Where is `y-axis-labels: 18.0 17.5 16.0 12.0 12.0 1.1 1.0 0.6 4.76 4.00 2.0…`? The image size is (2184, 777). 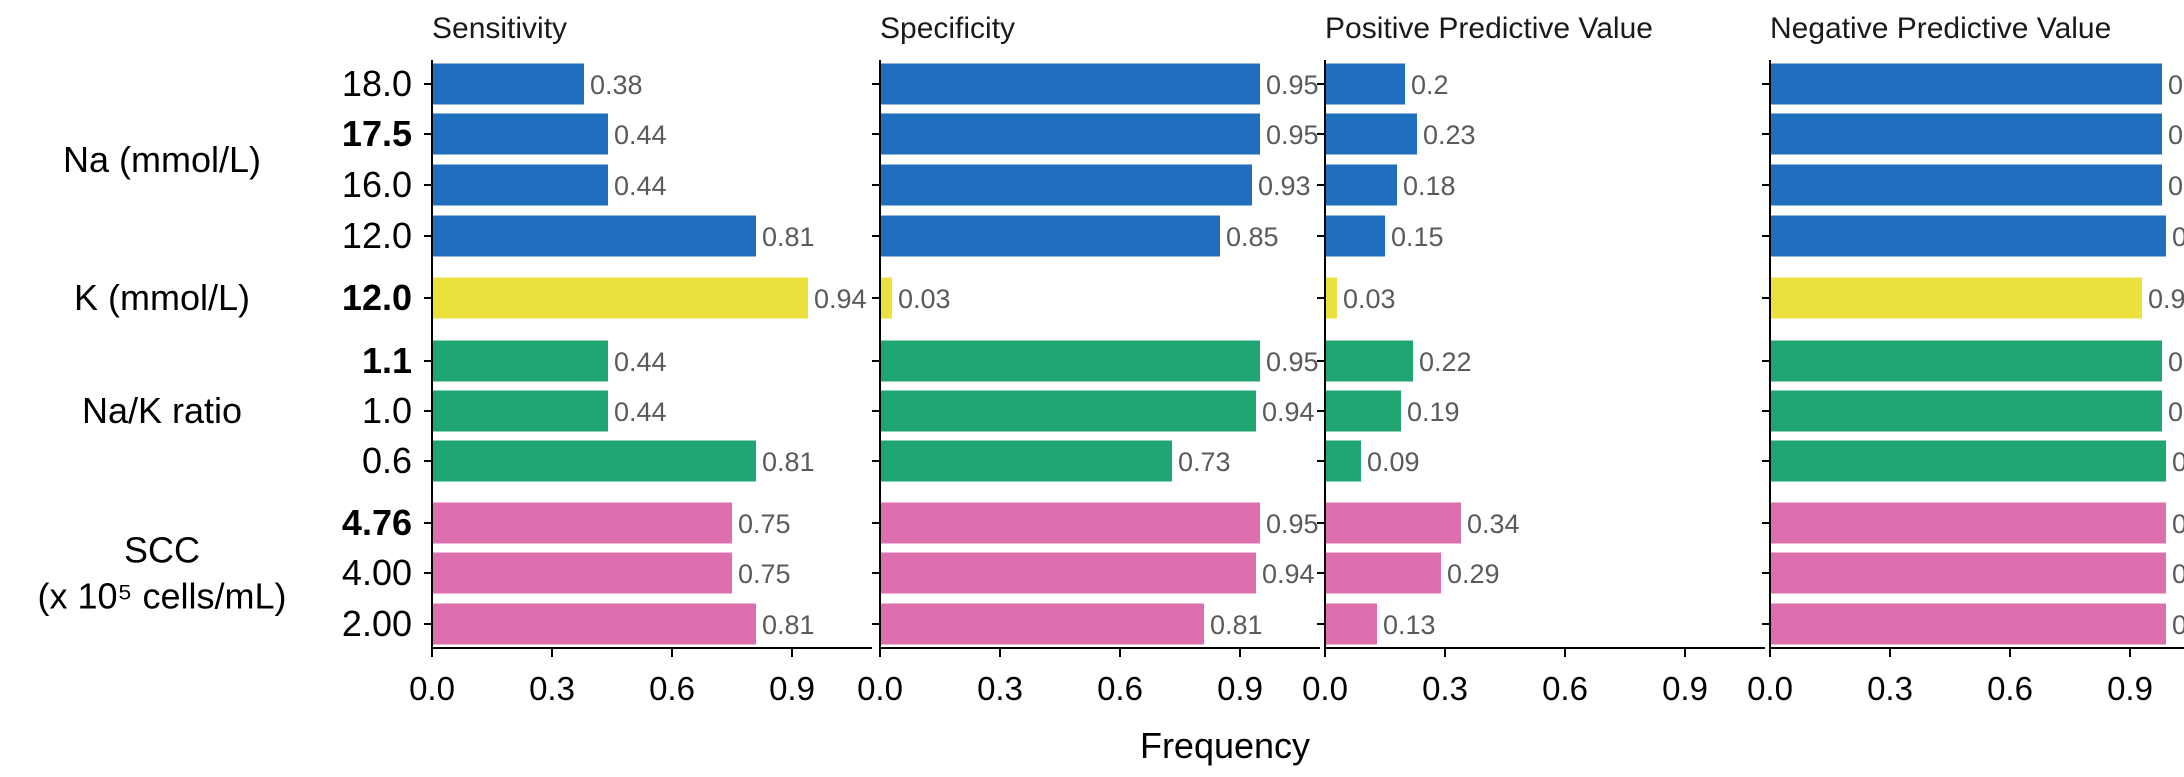 y-axis-labels: 18.0 17.5 16.0 12.0 12.0 1.1 1.0 0.6 4.76 4.00 2.0… is located at coordinates (225, 353).